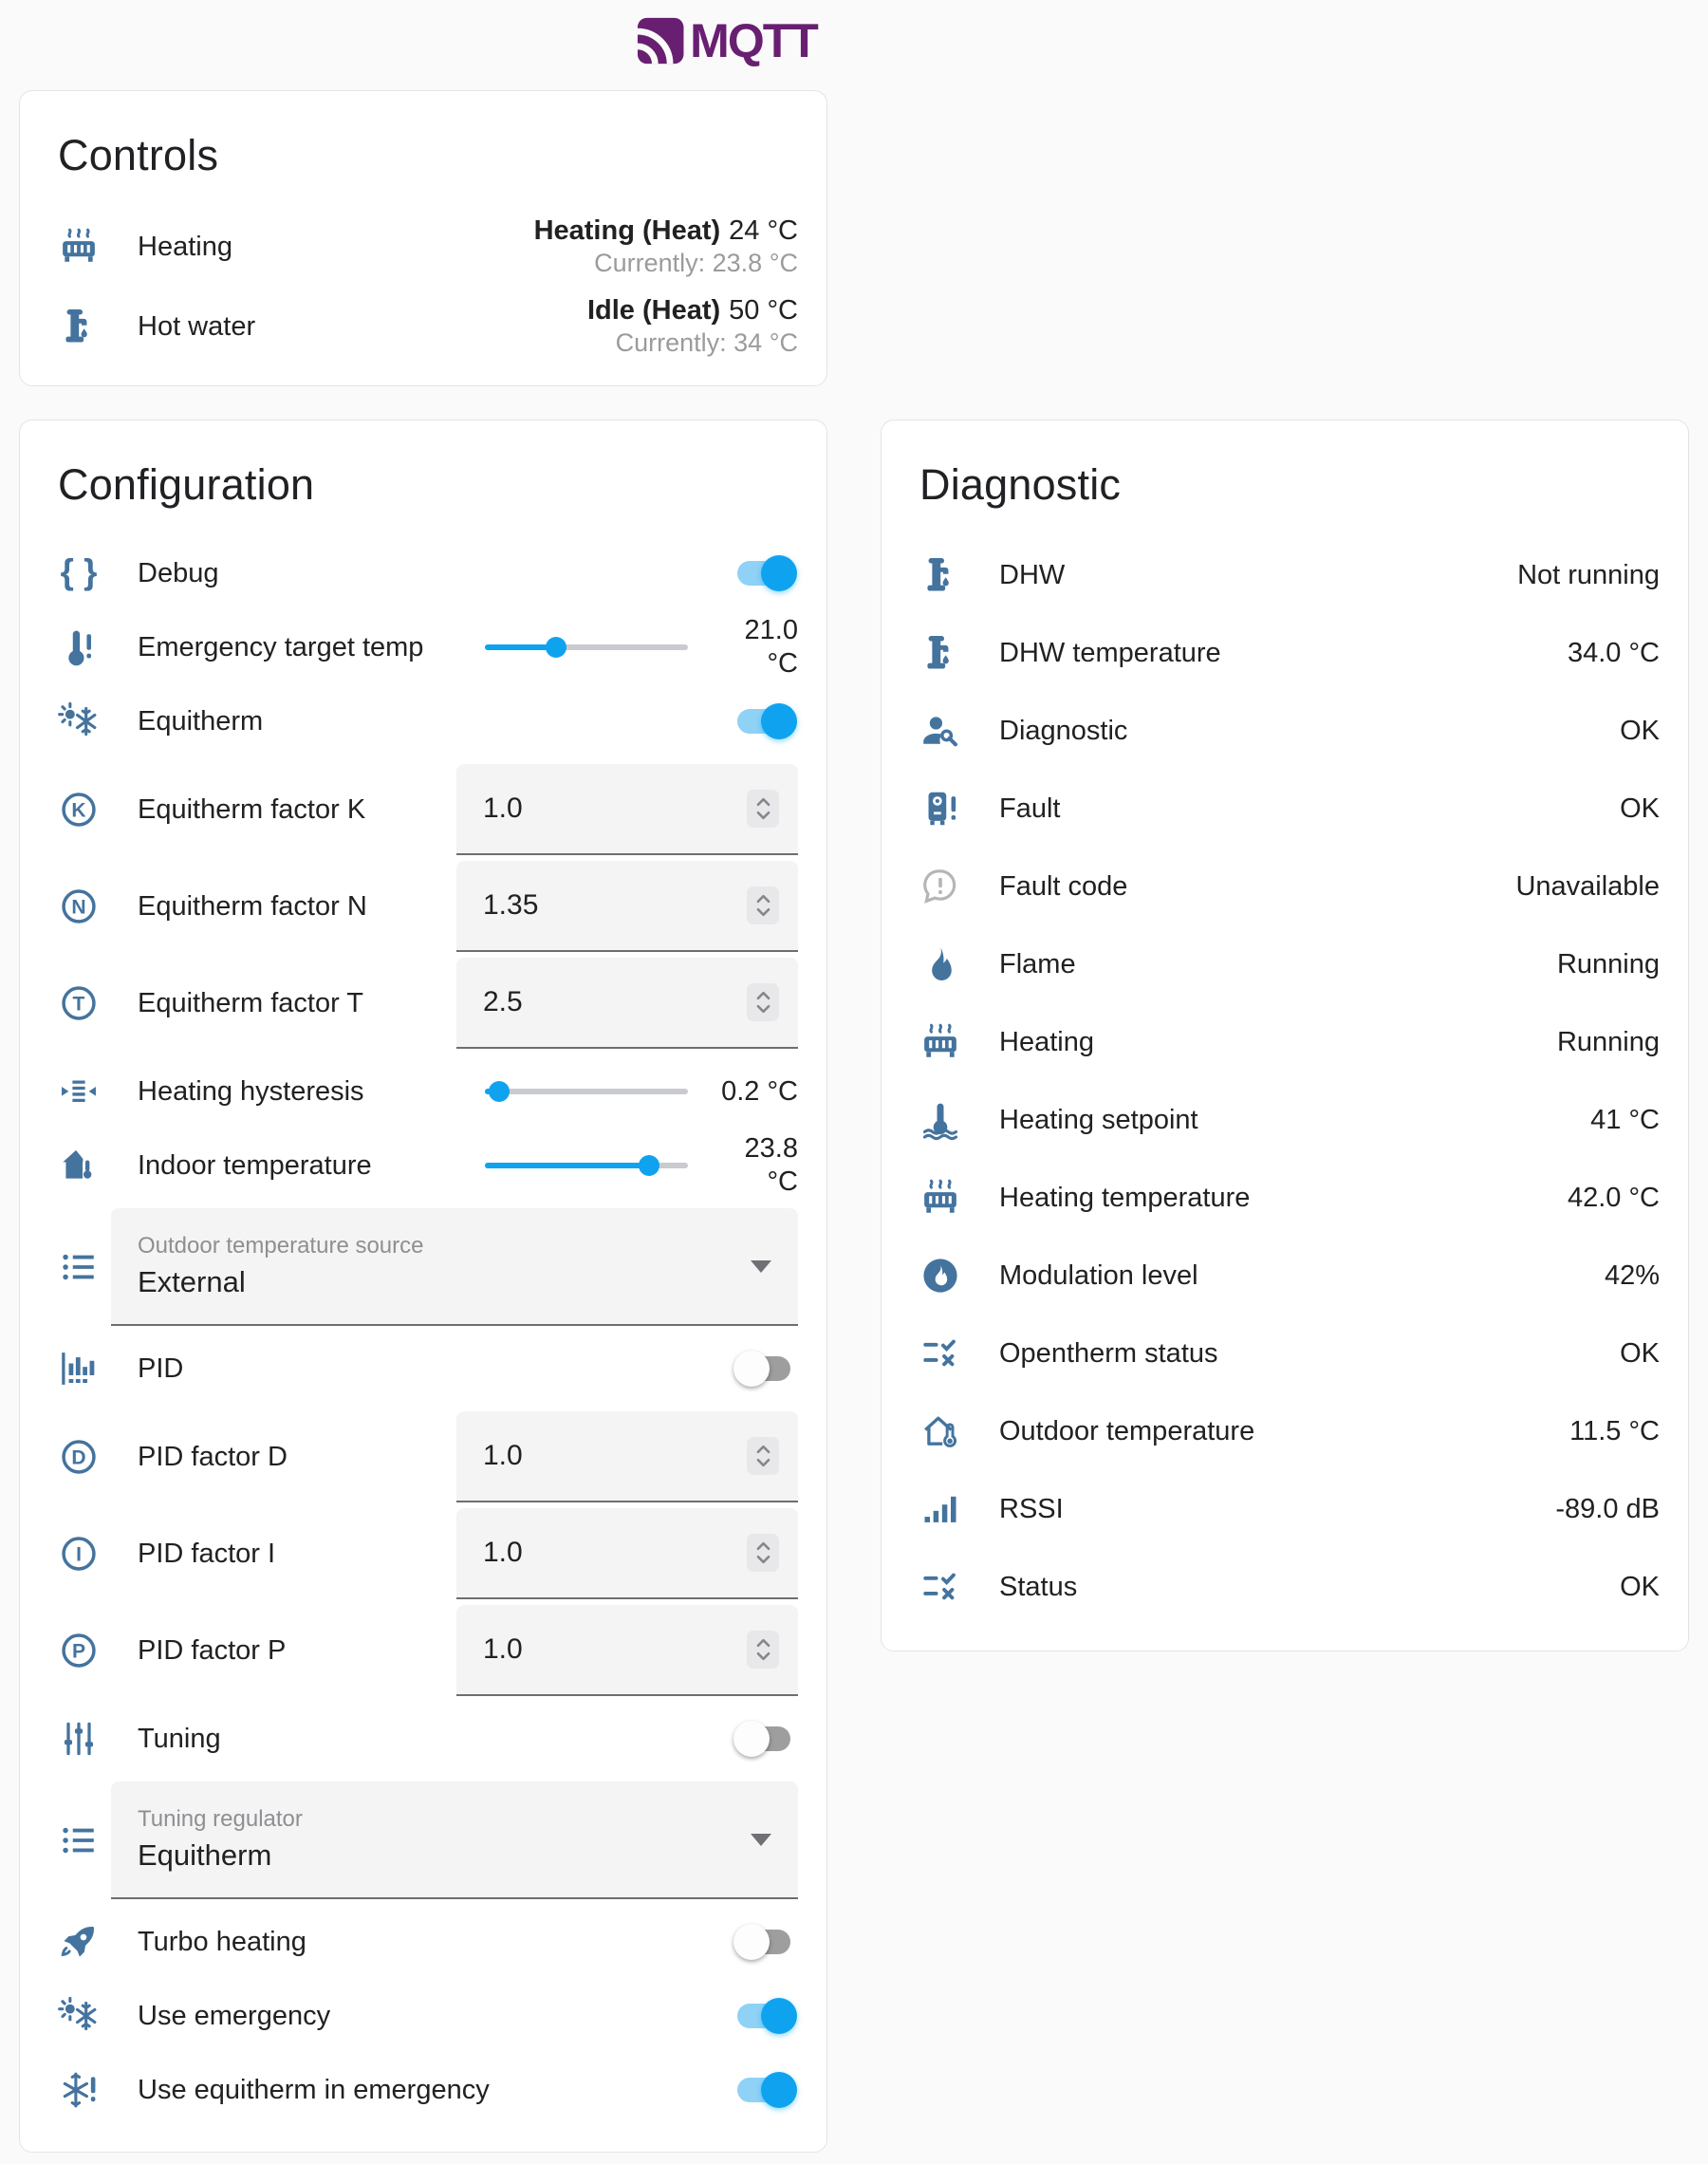 This screenshot has width=1708, height=2164. I want to click on diagnostic-label: Heating temperature, so click(1125, 1197).